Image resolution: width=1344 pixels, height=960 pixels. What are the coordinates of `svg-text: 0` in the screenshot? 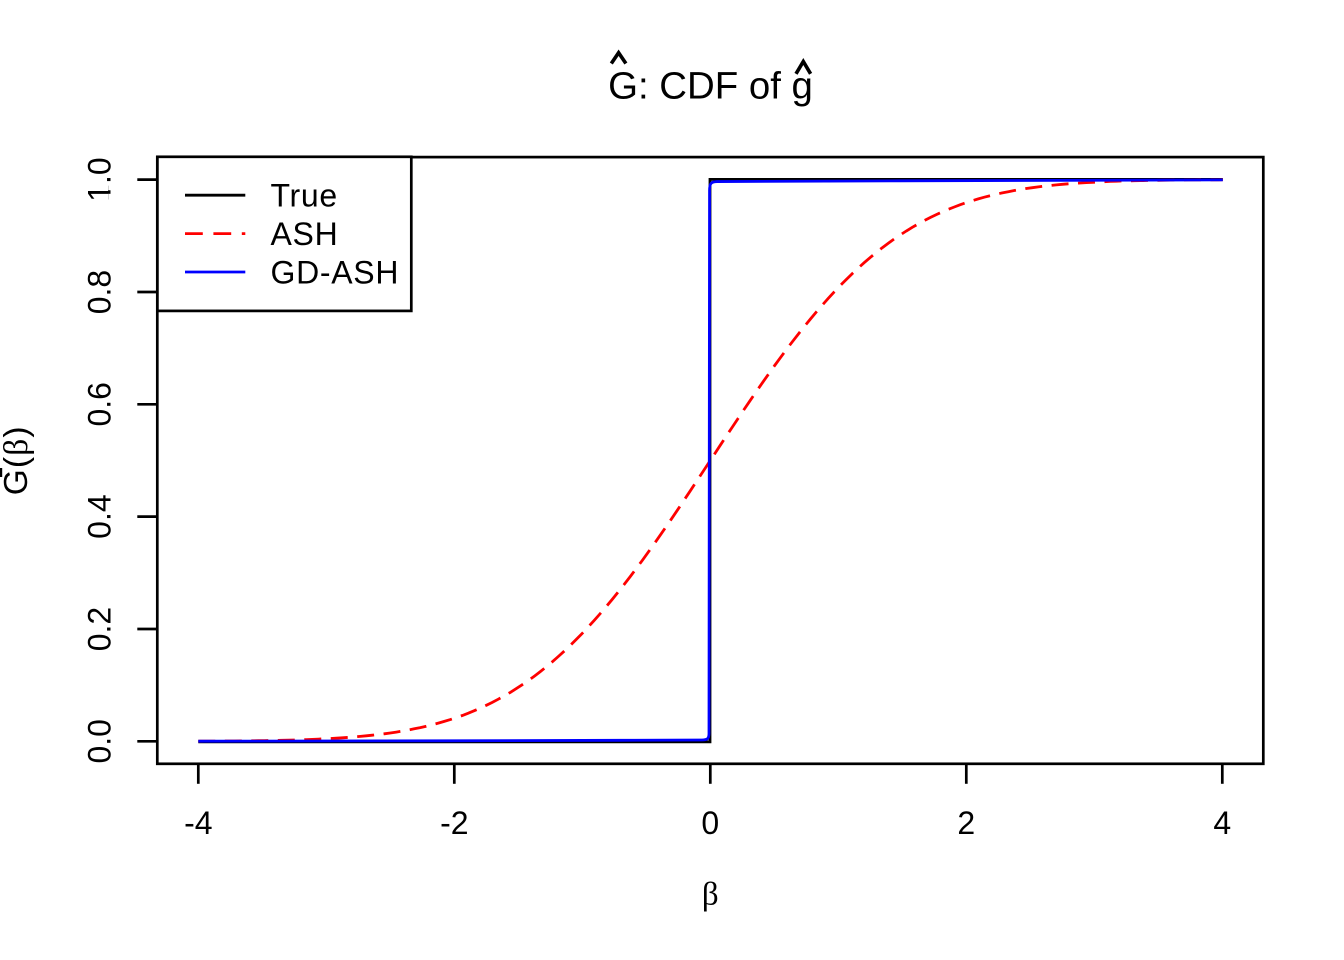 It's located at (710, 823).